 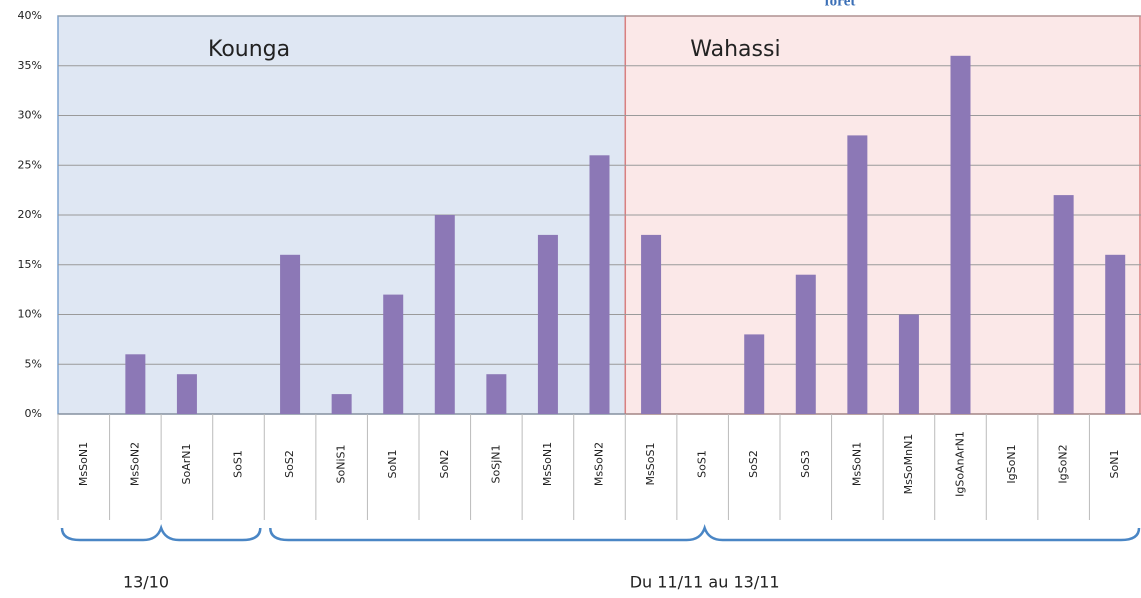 What do you see at coordinates (30, 264) in the screenshot?
I see `y-tick-label: 15%` at bounding box center [30, 264].